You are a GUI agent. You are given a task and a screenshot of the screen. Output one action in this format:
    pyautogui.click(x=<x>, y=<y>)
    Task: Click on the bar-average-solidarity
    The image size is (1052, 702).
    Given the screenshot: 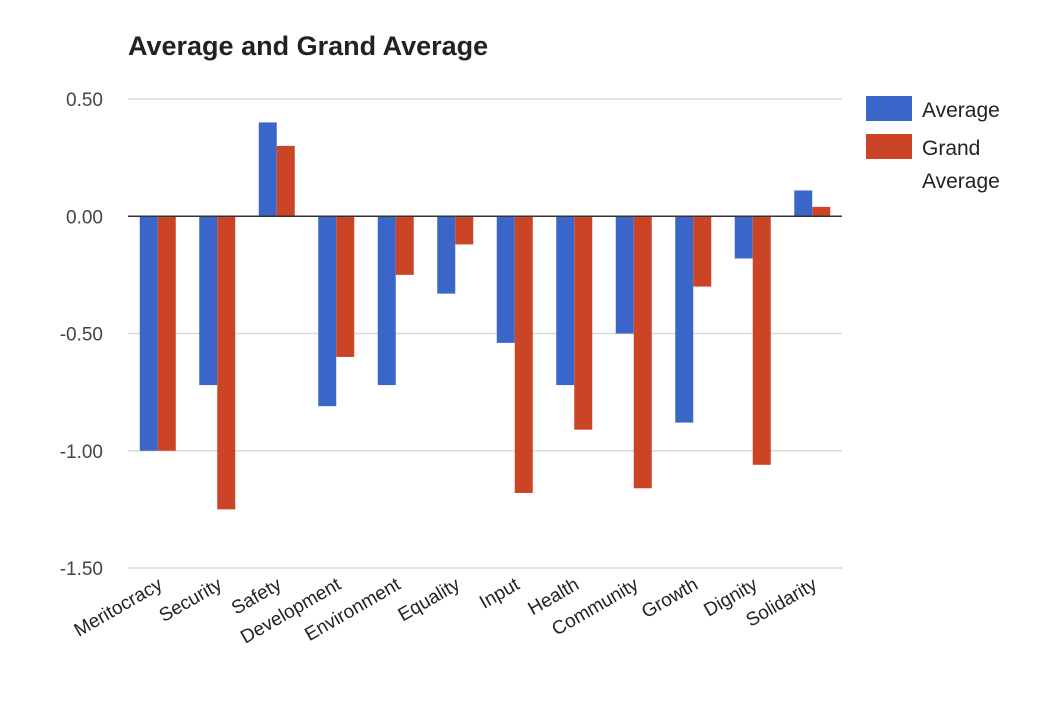 What is the action you would take?
    pyautogui.click(x=803, y=203)
    